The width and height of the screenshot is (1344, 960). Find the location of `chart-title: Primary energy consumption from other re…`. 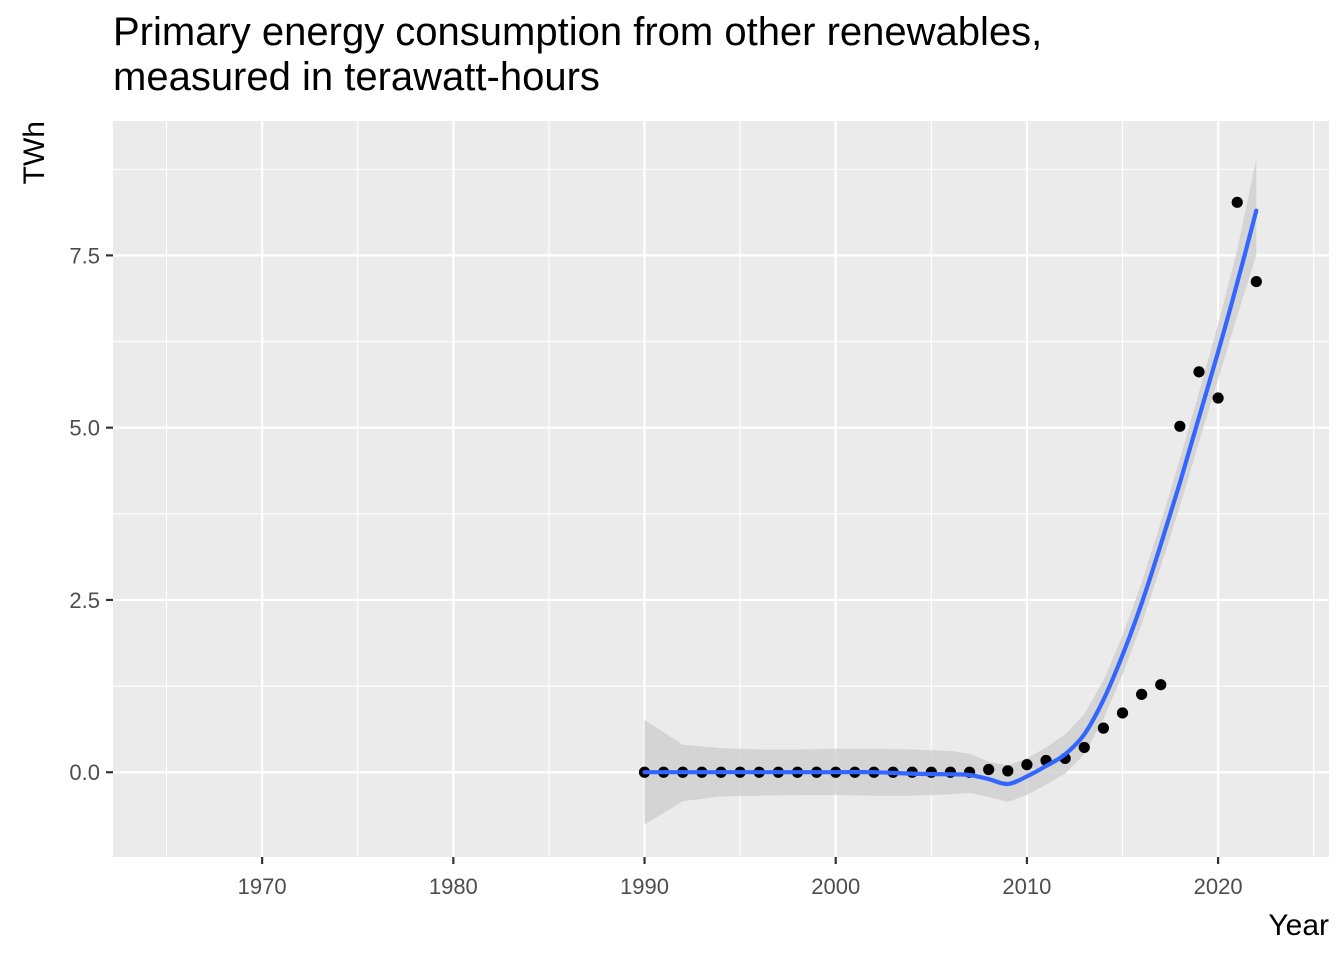

chart-title: Primary energy consumption from other re… is located at coordinates (703, 55).